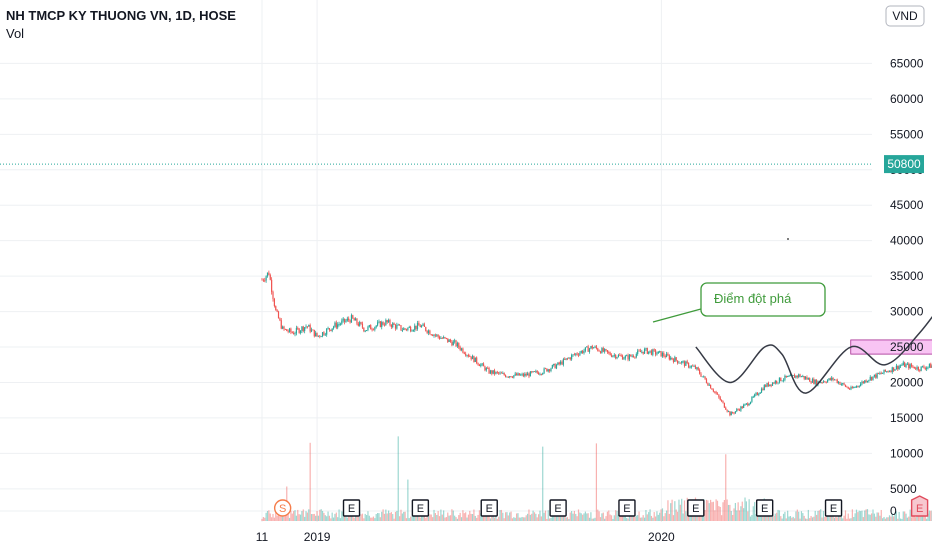  I want to click on currency-button: VND, so click(905, 16).